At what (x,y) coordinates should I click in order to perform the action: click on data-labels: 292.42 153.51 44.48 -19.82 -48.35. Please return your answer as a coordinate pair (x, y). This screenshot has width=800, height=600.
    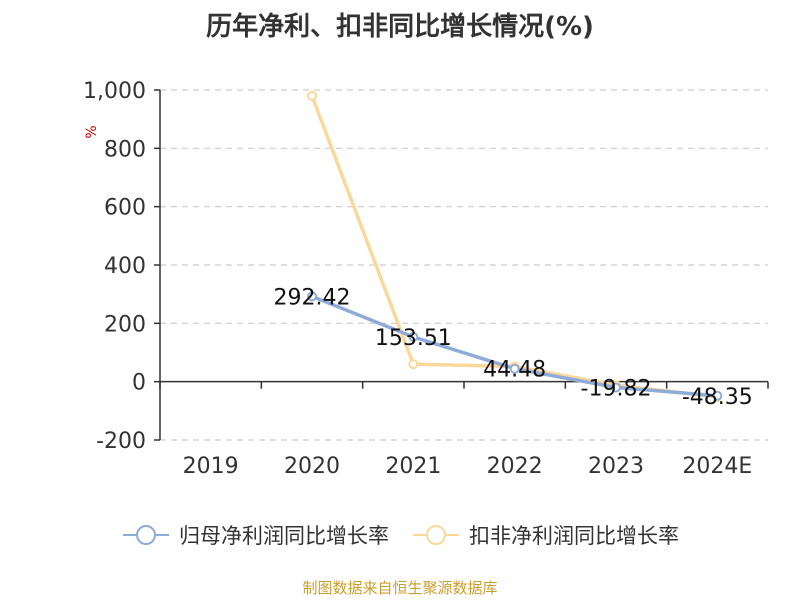
    Looking at the image, I should click on (513, 347).